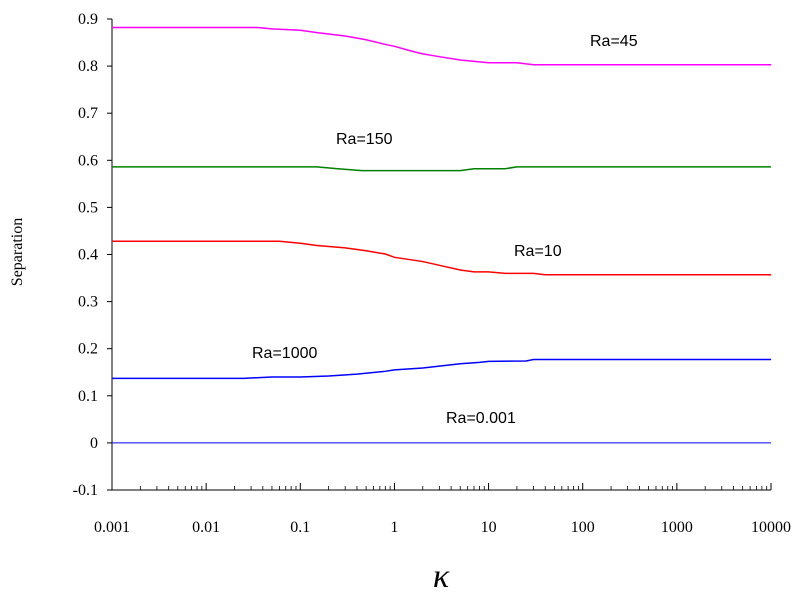 Image resolution: width=799 pixels, height=593 pixels. Describe the element at coordinates (88, 160) in the screenshot. I see `y-tick-label: 0.6` at that location.